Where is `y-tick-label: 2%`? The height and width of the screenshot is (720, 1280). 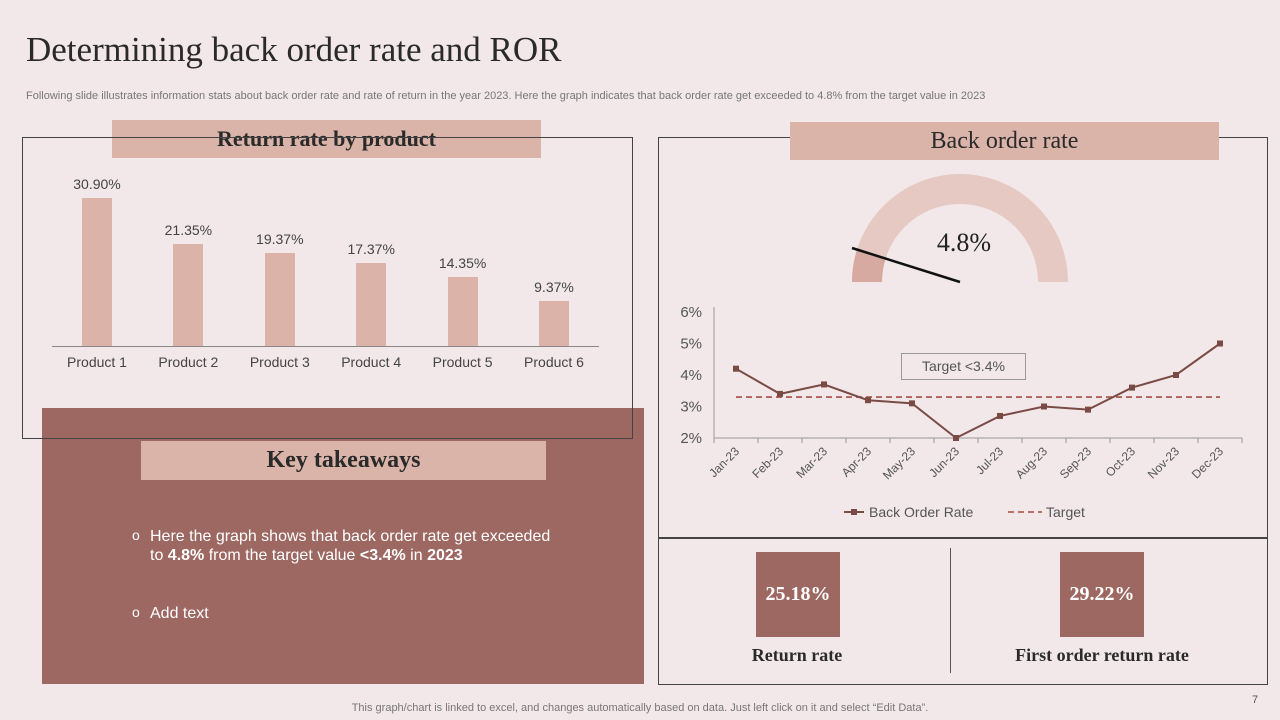 y-tick-label: 2% is located at coordinates (691, 438).